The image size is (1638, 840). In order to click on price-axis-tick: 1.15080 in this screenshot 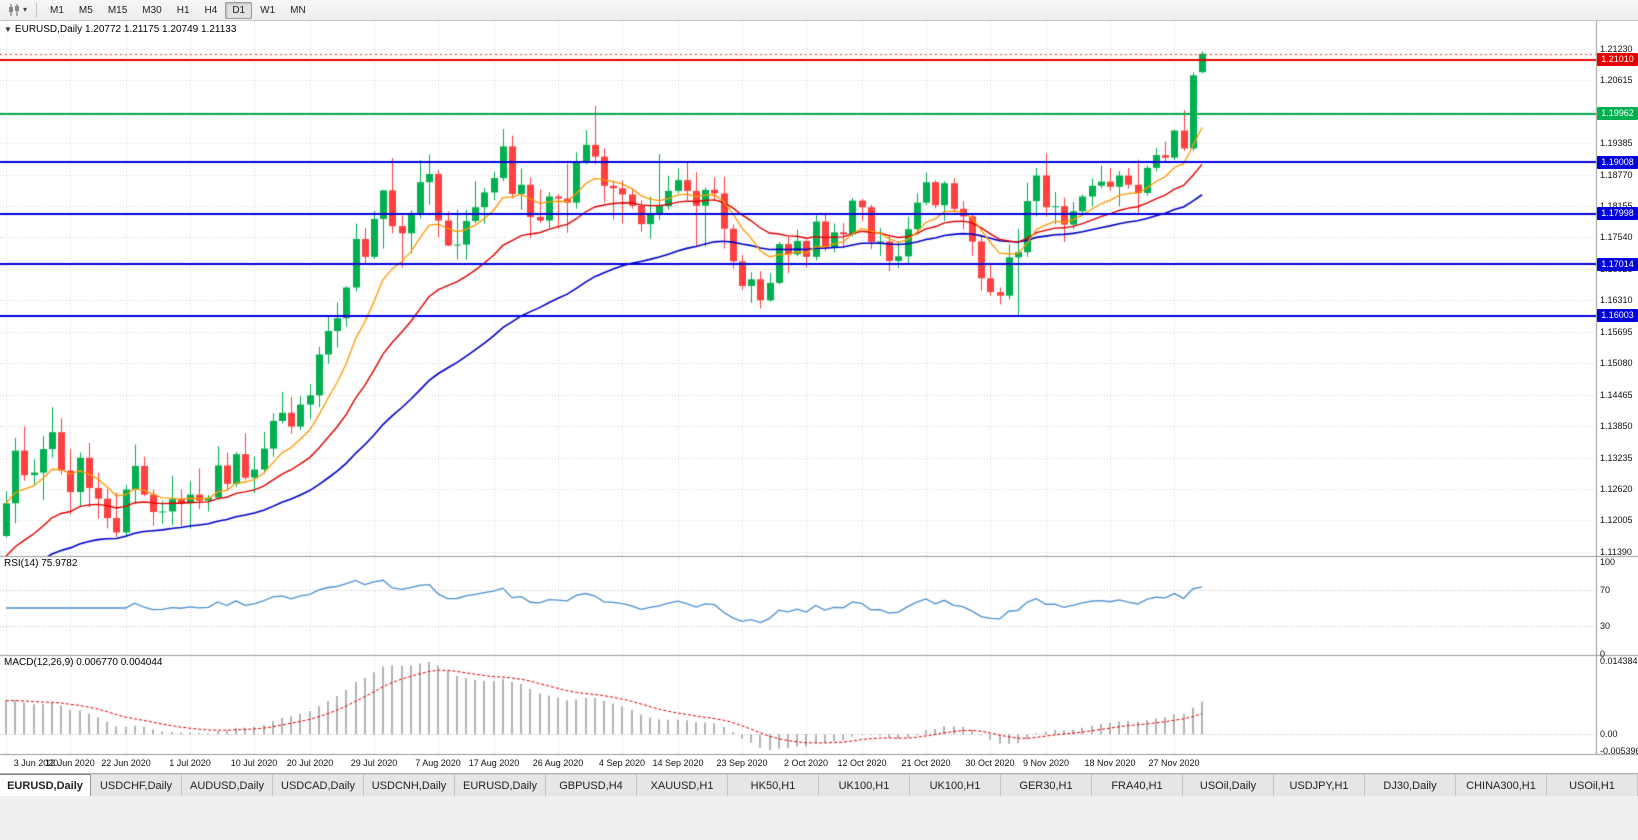, I will do `click(1616, 363)`.